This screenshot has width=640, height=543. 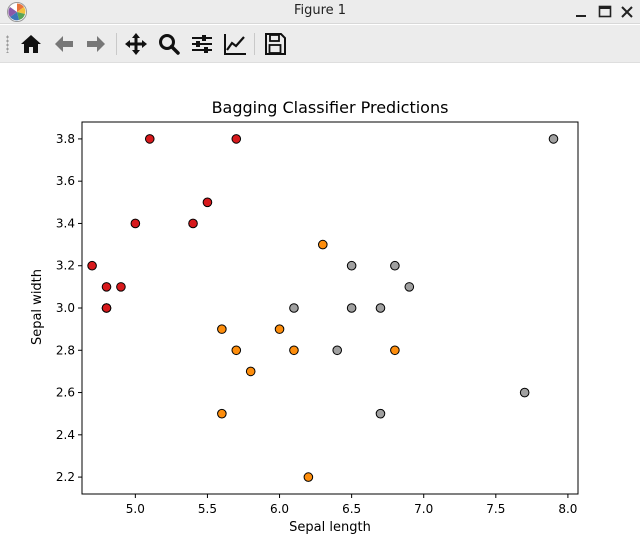 I want to click on window-title: Figure 1, so click(x=320, y=10).